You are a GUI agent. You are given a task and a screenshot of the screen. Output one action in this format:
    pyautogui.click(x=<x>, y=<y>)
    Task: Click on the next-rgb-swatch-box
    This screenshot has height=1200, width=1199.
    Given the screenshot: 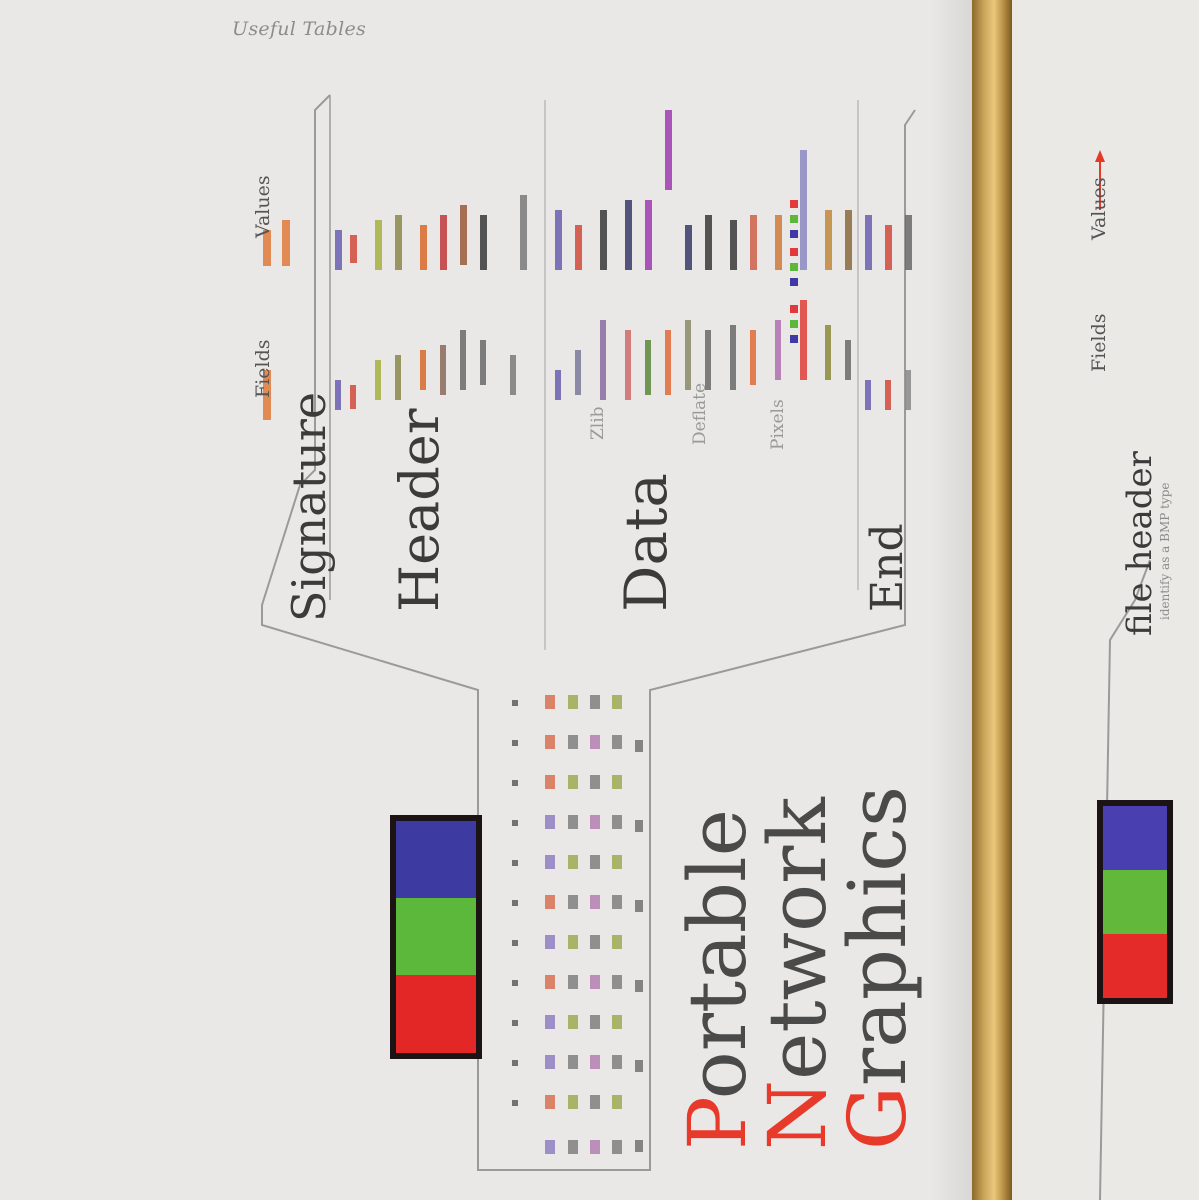 What is the action you would take?
    pyautogui.click(x=1135, y=902)
    